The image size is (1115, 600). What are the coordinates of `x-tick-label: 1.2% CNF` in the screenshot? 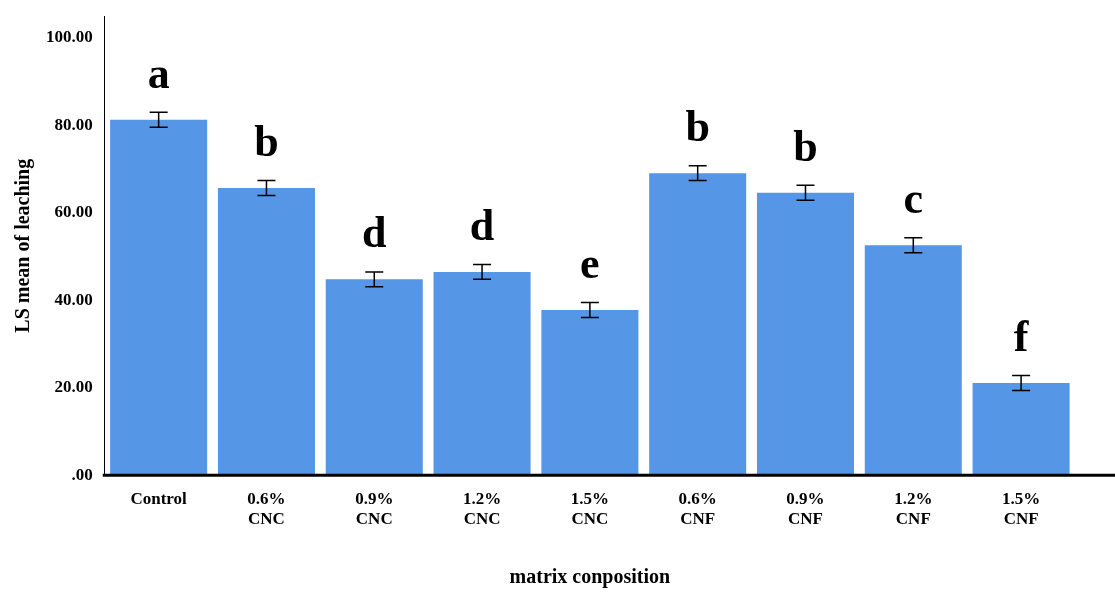 It's located at (913, 508).